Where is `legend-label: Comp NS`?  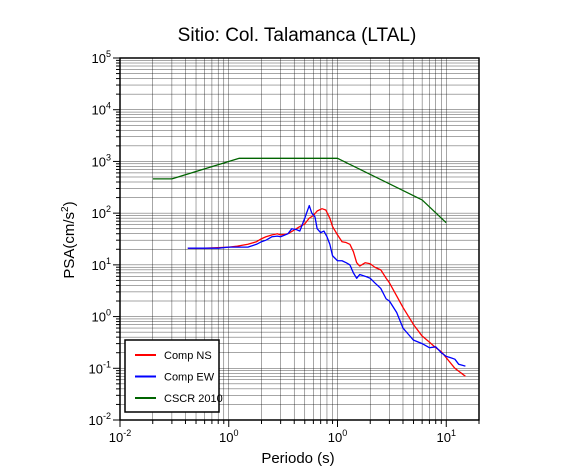 legend-label: Comp NS is located at coordinates (188, 356).